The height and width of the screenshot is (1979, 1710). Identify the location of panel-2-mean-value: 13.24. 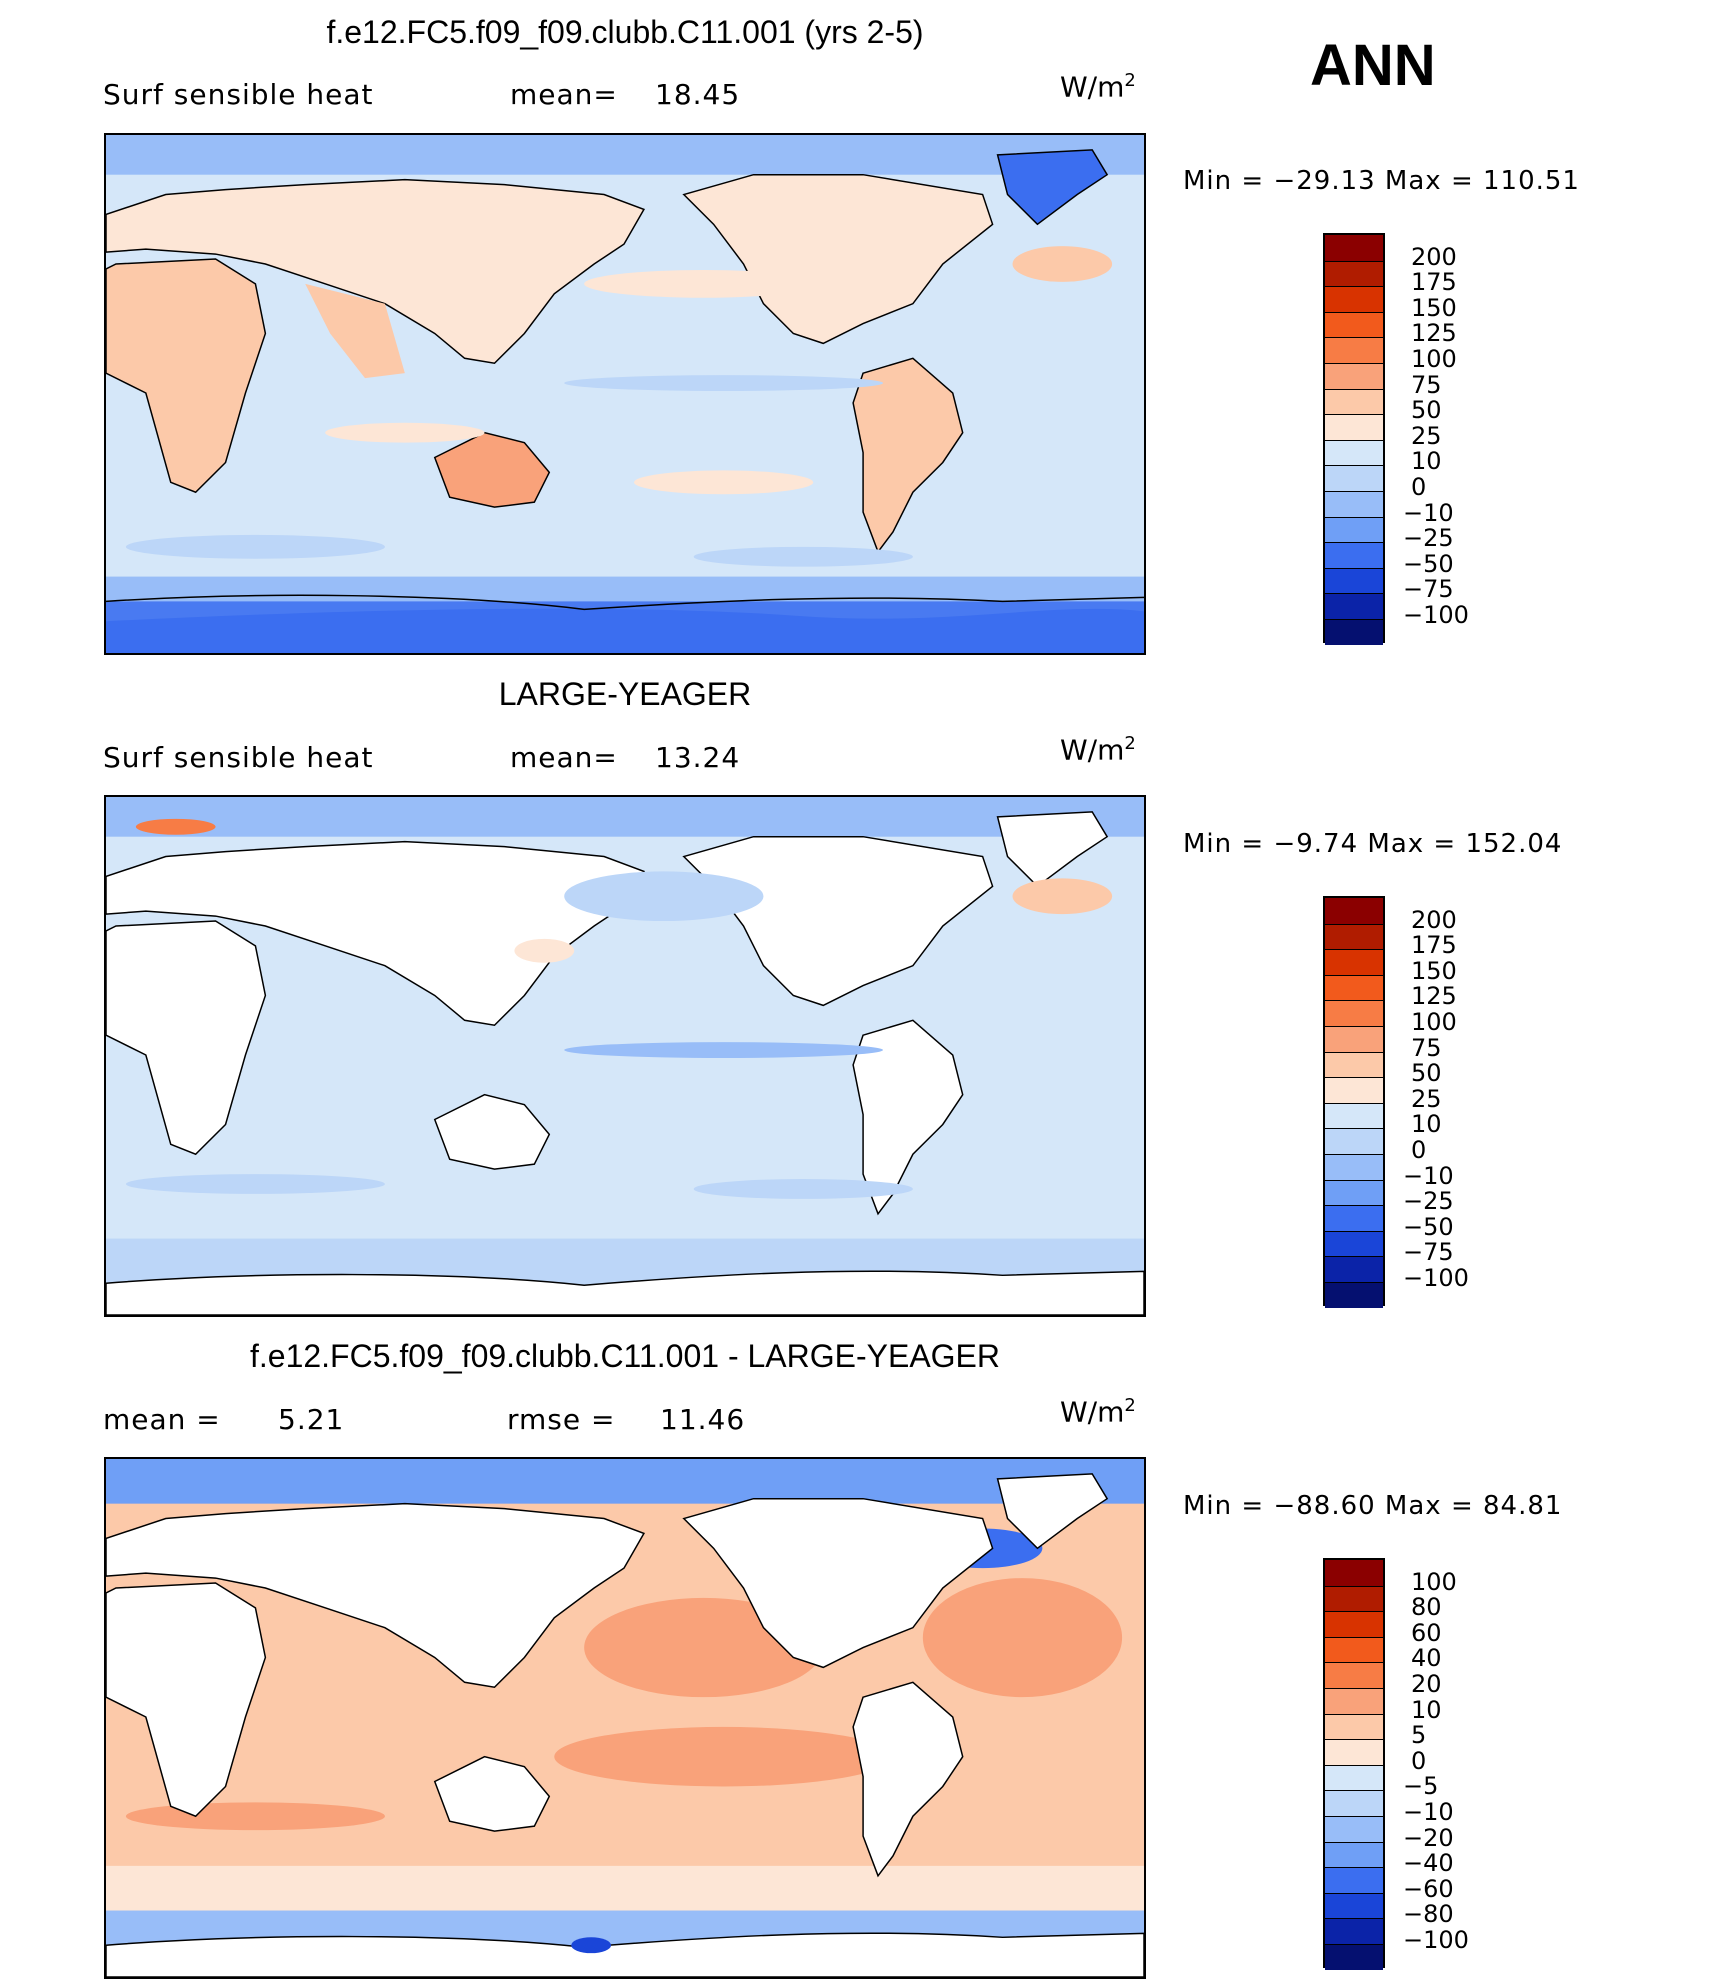
(698, 757).